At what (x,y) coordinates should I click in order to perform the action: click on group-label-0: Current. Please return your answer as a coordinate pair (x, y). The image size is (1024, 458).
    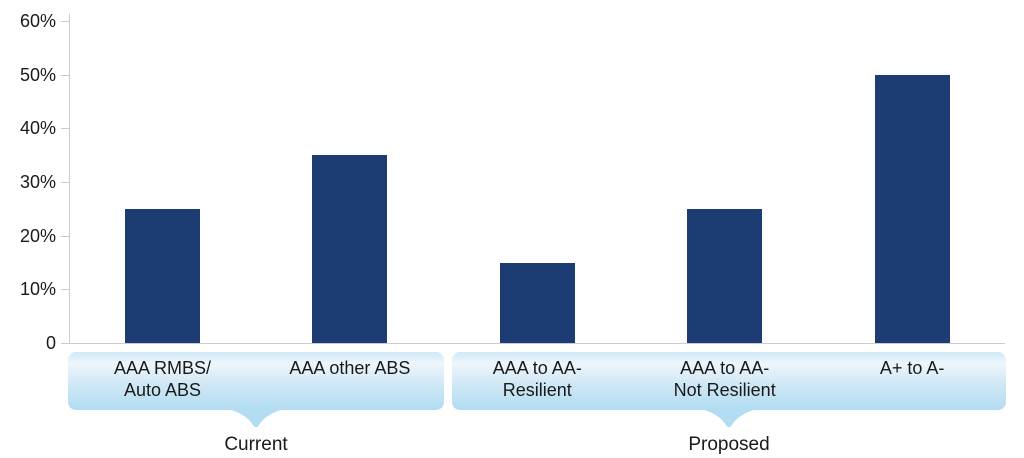
    Looking at the image, I should click on (256, 444).